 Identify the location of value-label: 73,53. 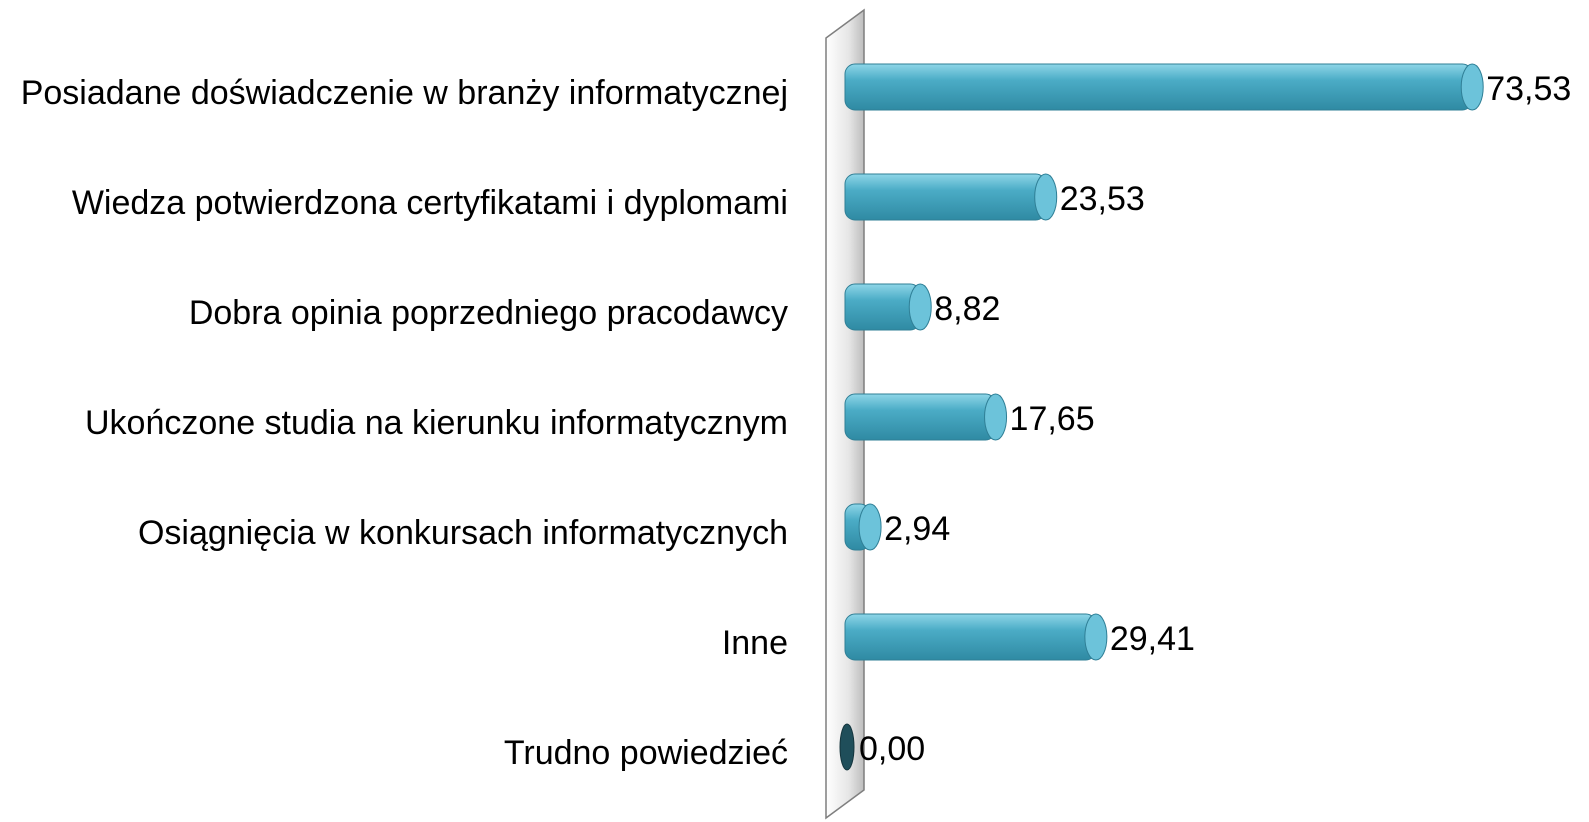
(1528, 89).